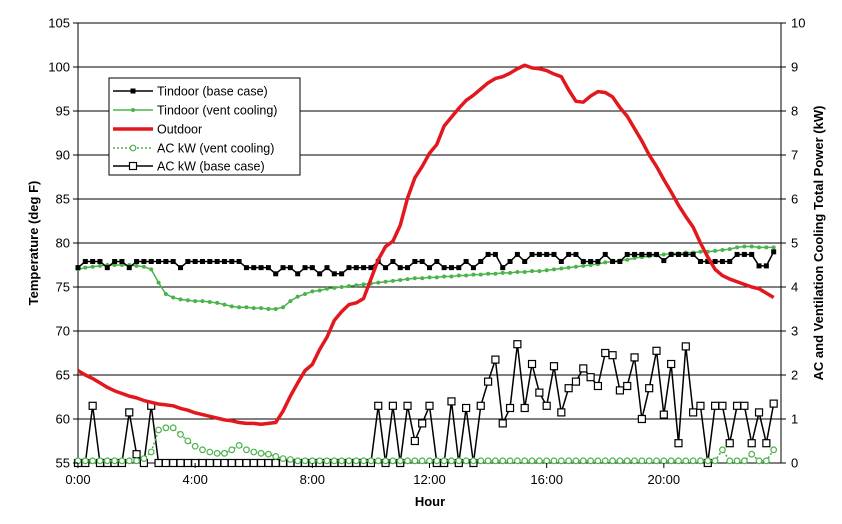  Describe the element at coordinates (133, 91) in the screenshot. I see `legend-marker` at that location.